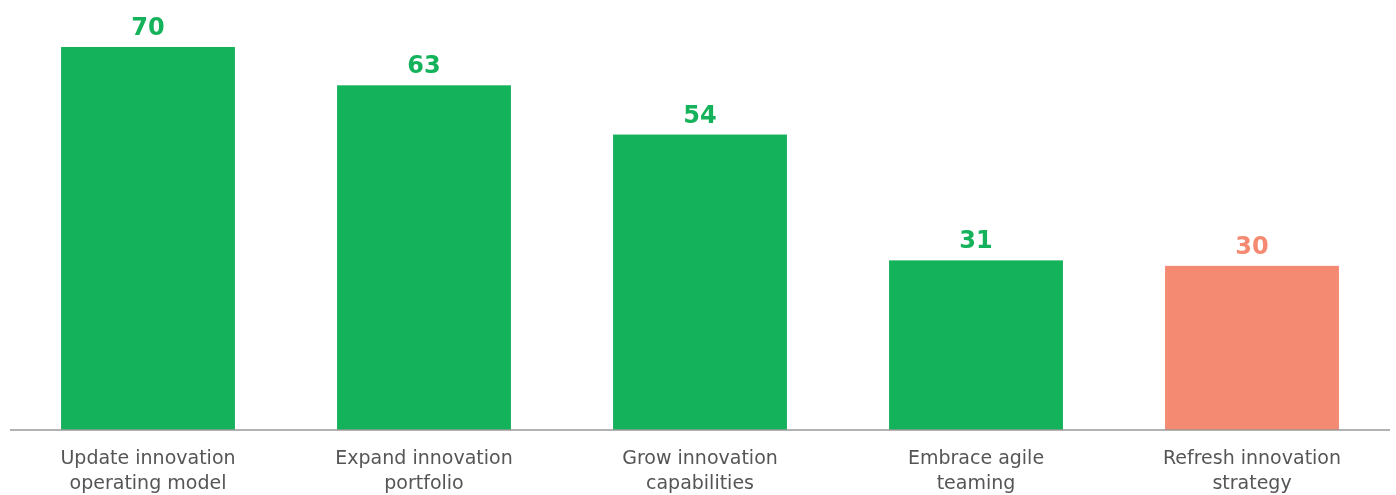 The width and height of the screenshot is (1396, 495). Describe the element at coordinates (1252, 469) in the screenshot. I see `x-tick-label: Refresh innovation strategy` at that location.